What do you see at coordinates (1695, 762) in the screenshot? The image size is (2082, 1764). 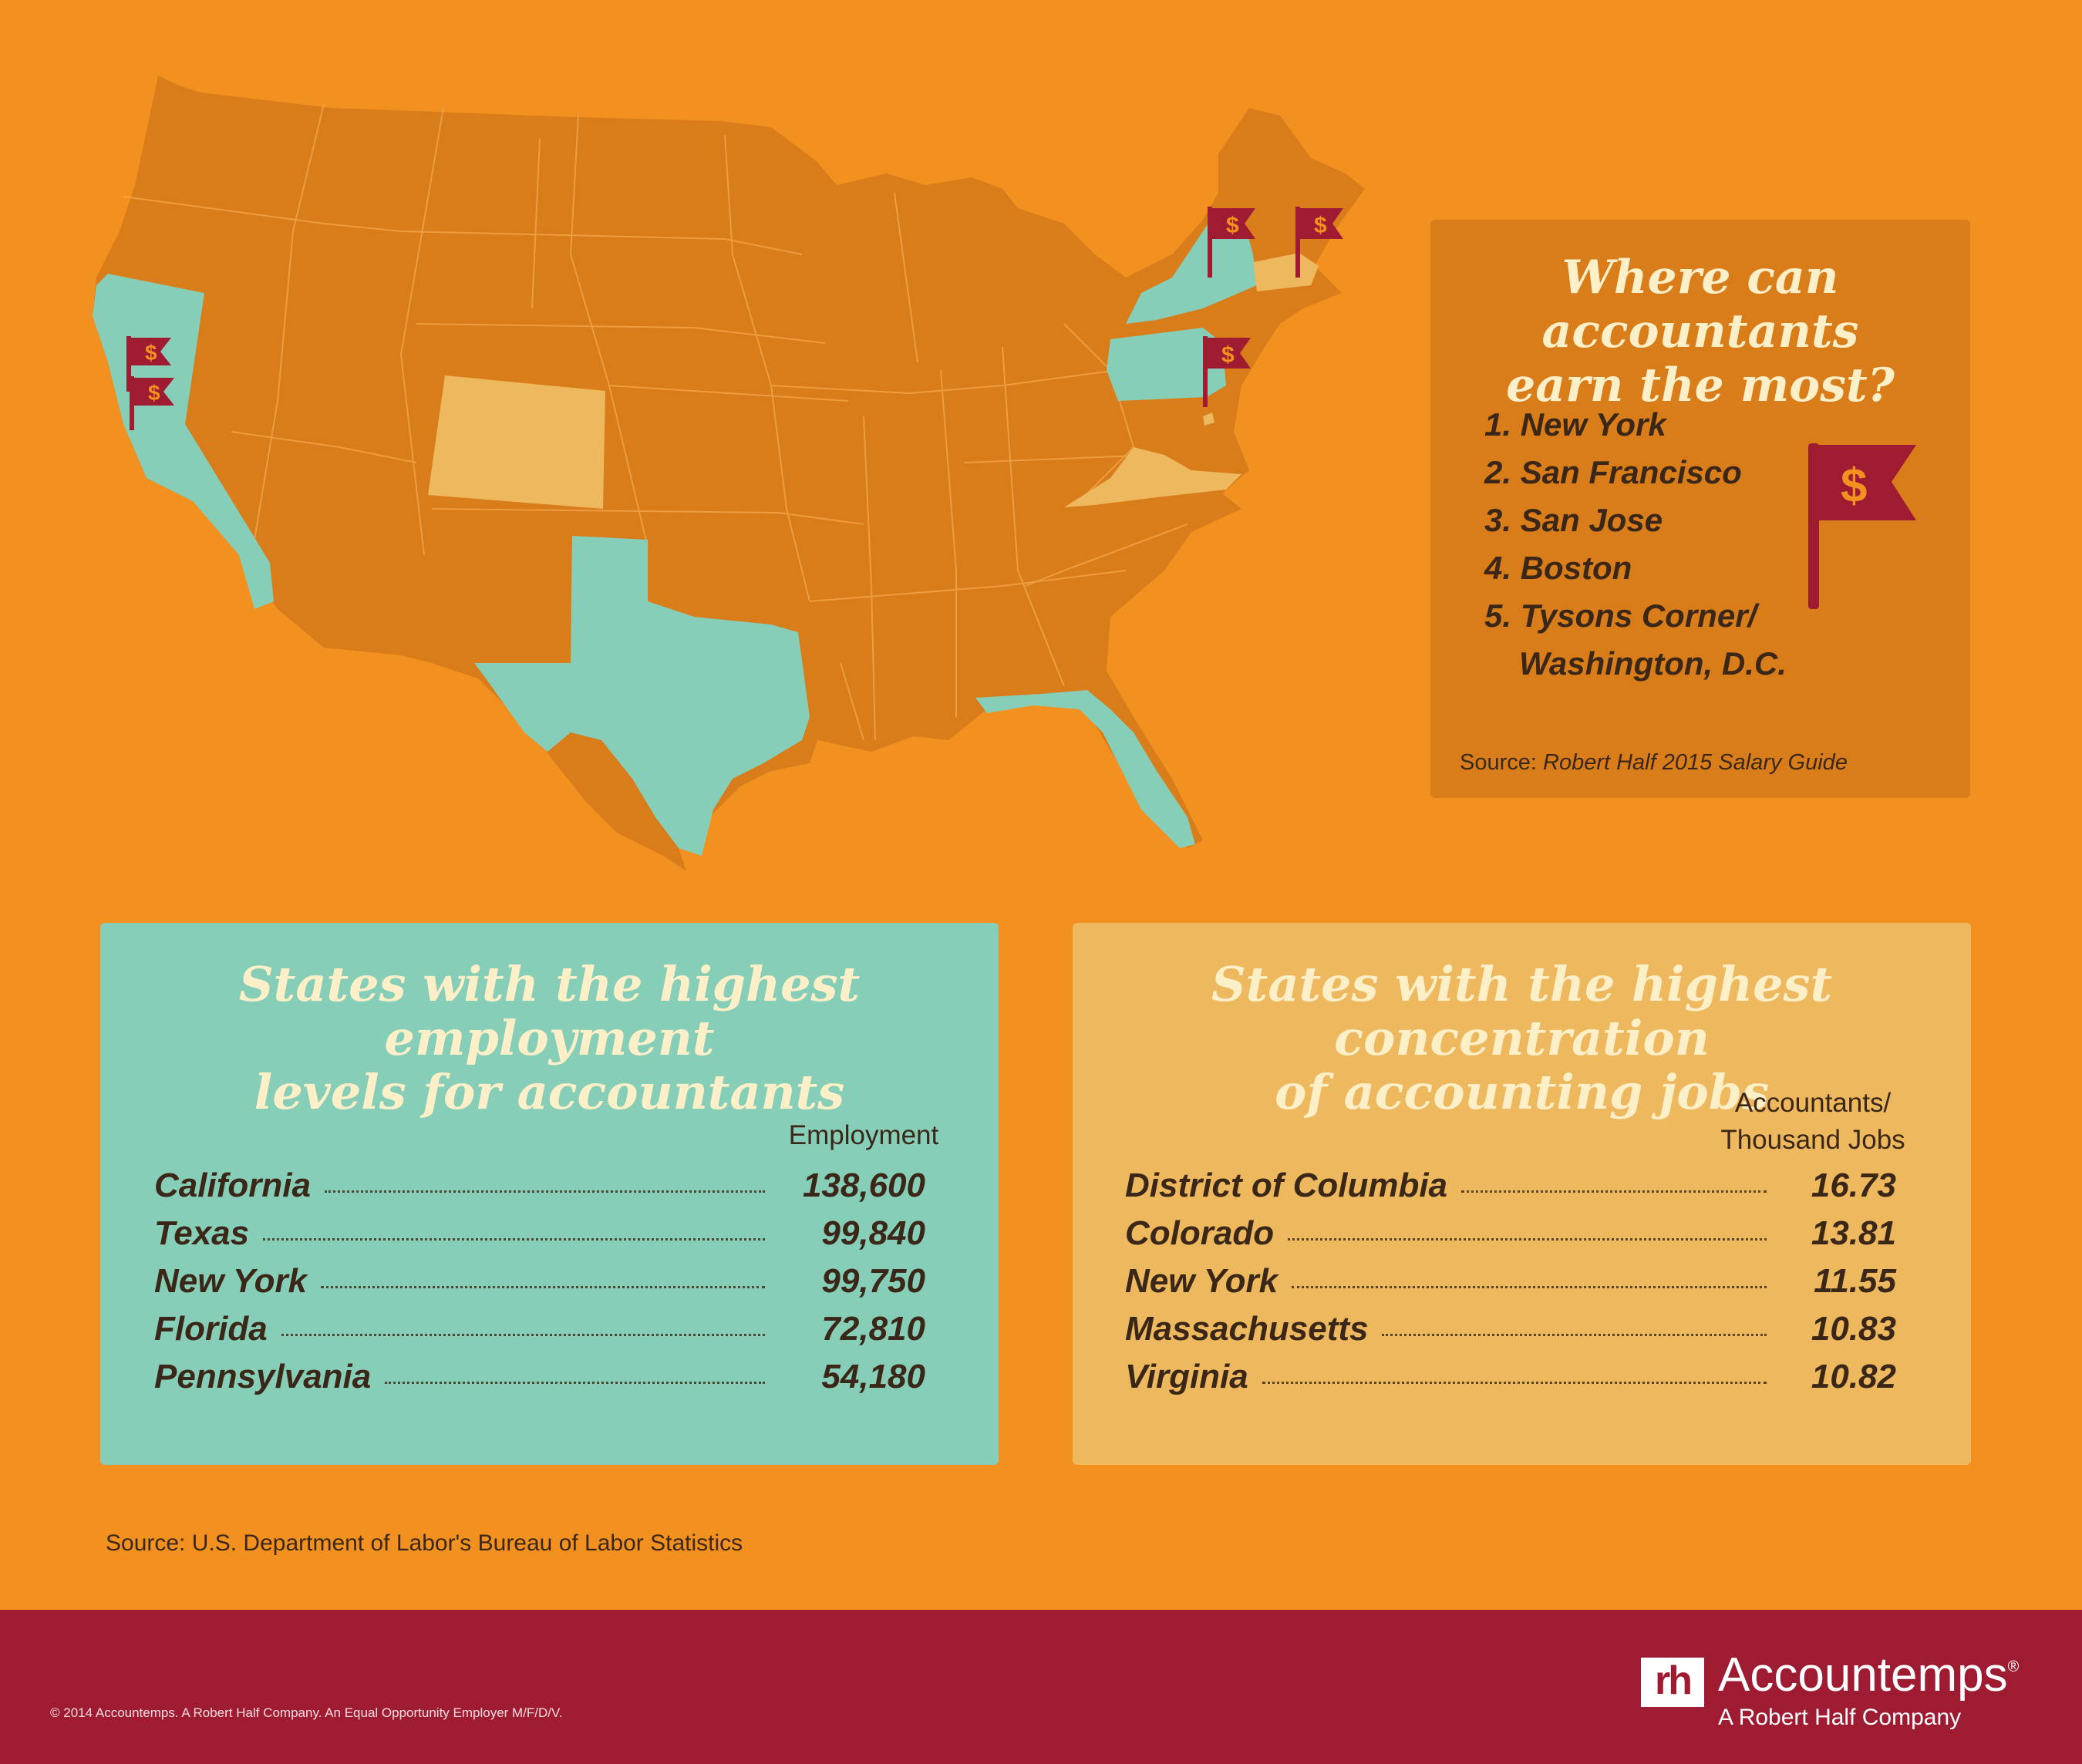 I see `earn-source-title: Robert Half 2015 Salary Guide` at bounding box center [1695, 762].